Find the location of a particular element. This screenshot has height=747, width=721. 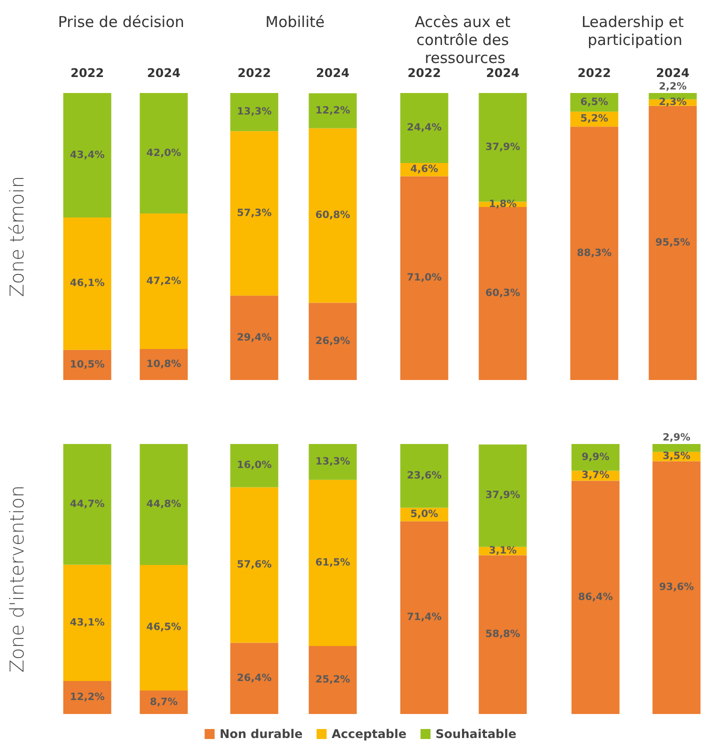

data-label: 9,9% is located at coordinates (596, 457).